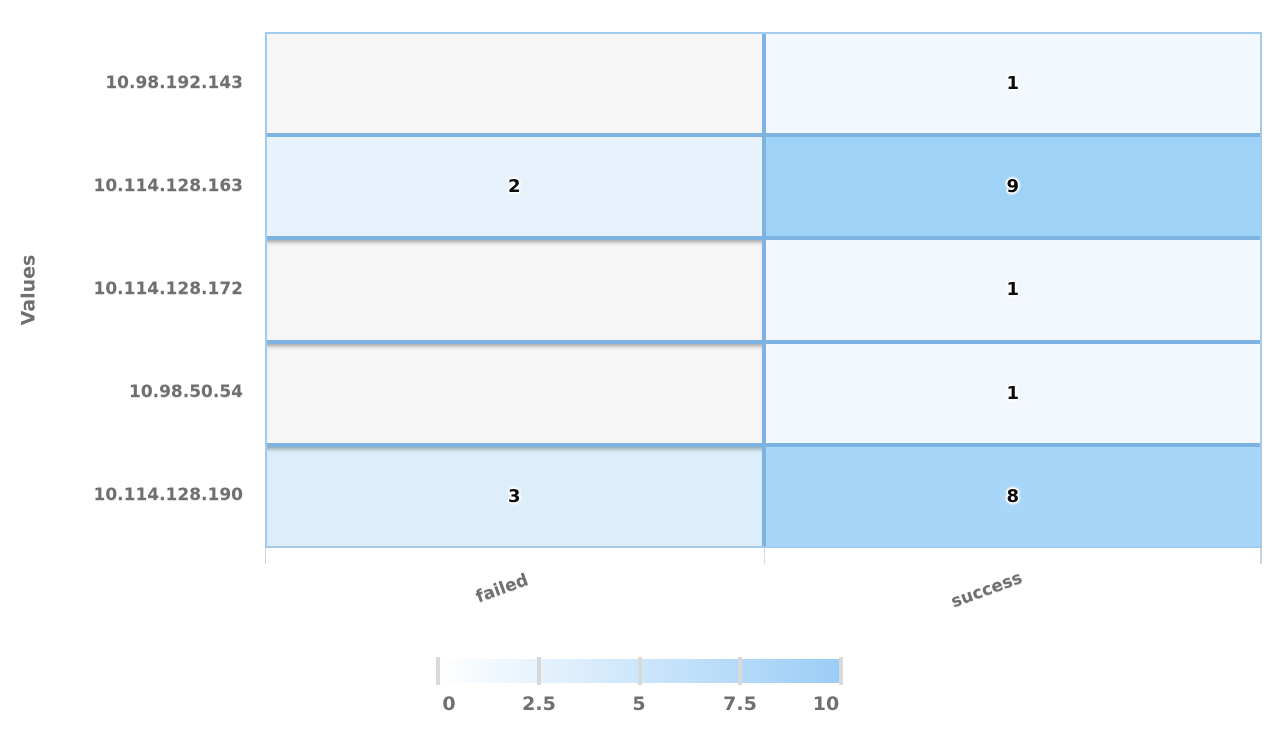  Describe the element at coordinates (514, 496) in the screenshot. I see `heatmap-cell: 3` at that location.